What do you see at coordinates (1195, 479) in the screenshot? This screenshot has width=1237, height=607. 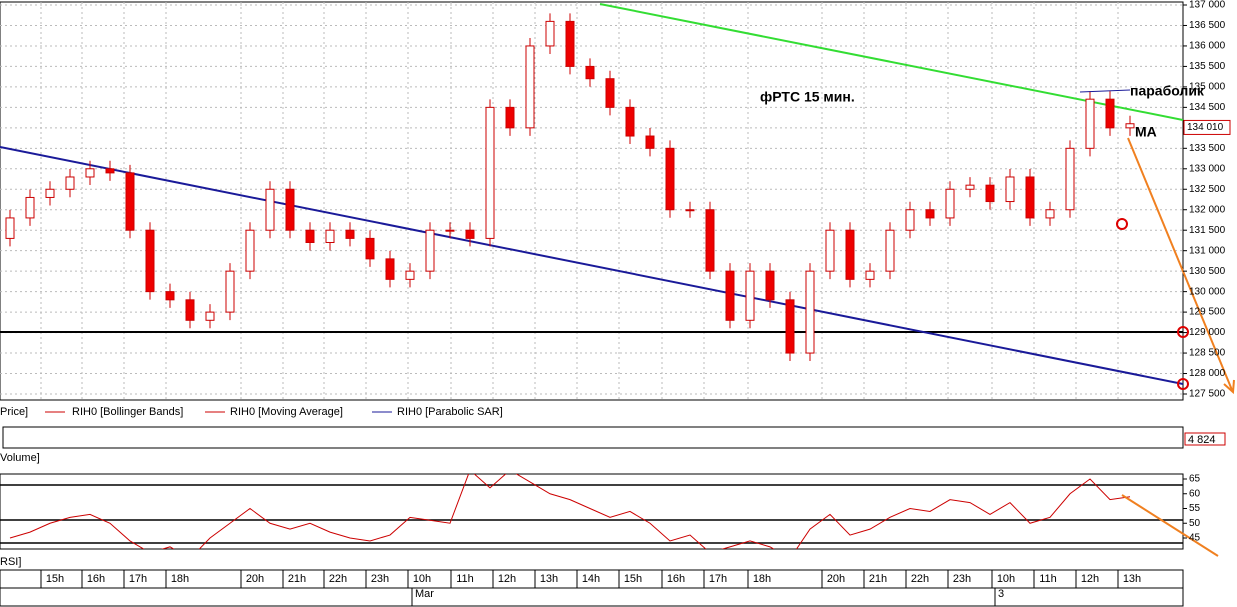 I see `y-tick-label: 65` at bounding box center [1195, 479].